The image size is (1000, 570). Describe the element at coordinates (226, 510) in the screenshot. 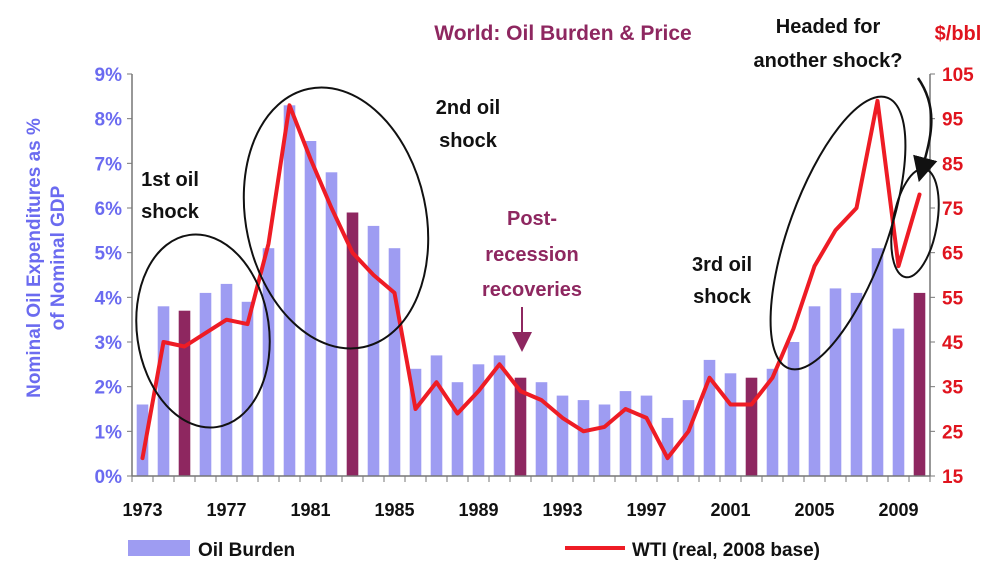

I see `x-tick-label: 1977` at that location.